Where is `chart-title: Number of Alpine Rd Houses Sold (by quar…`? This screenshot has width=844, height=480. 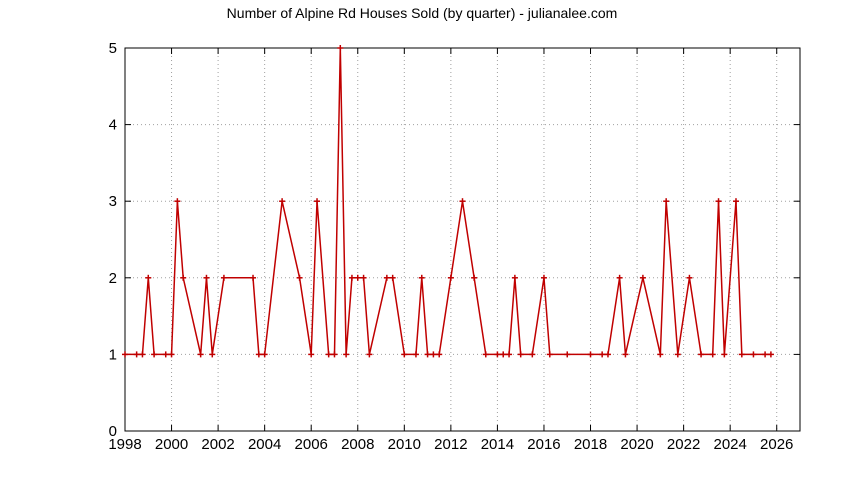 chart-title: Number of Alpine Rd Houses Sold (by quar… is located at coordinates (422, 13).